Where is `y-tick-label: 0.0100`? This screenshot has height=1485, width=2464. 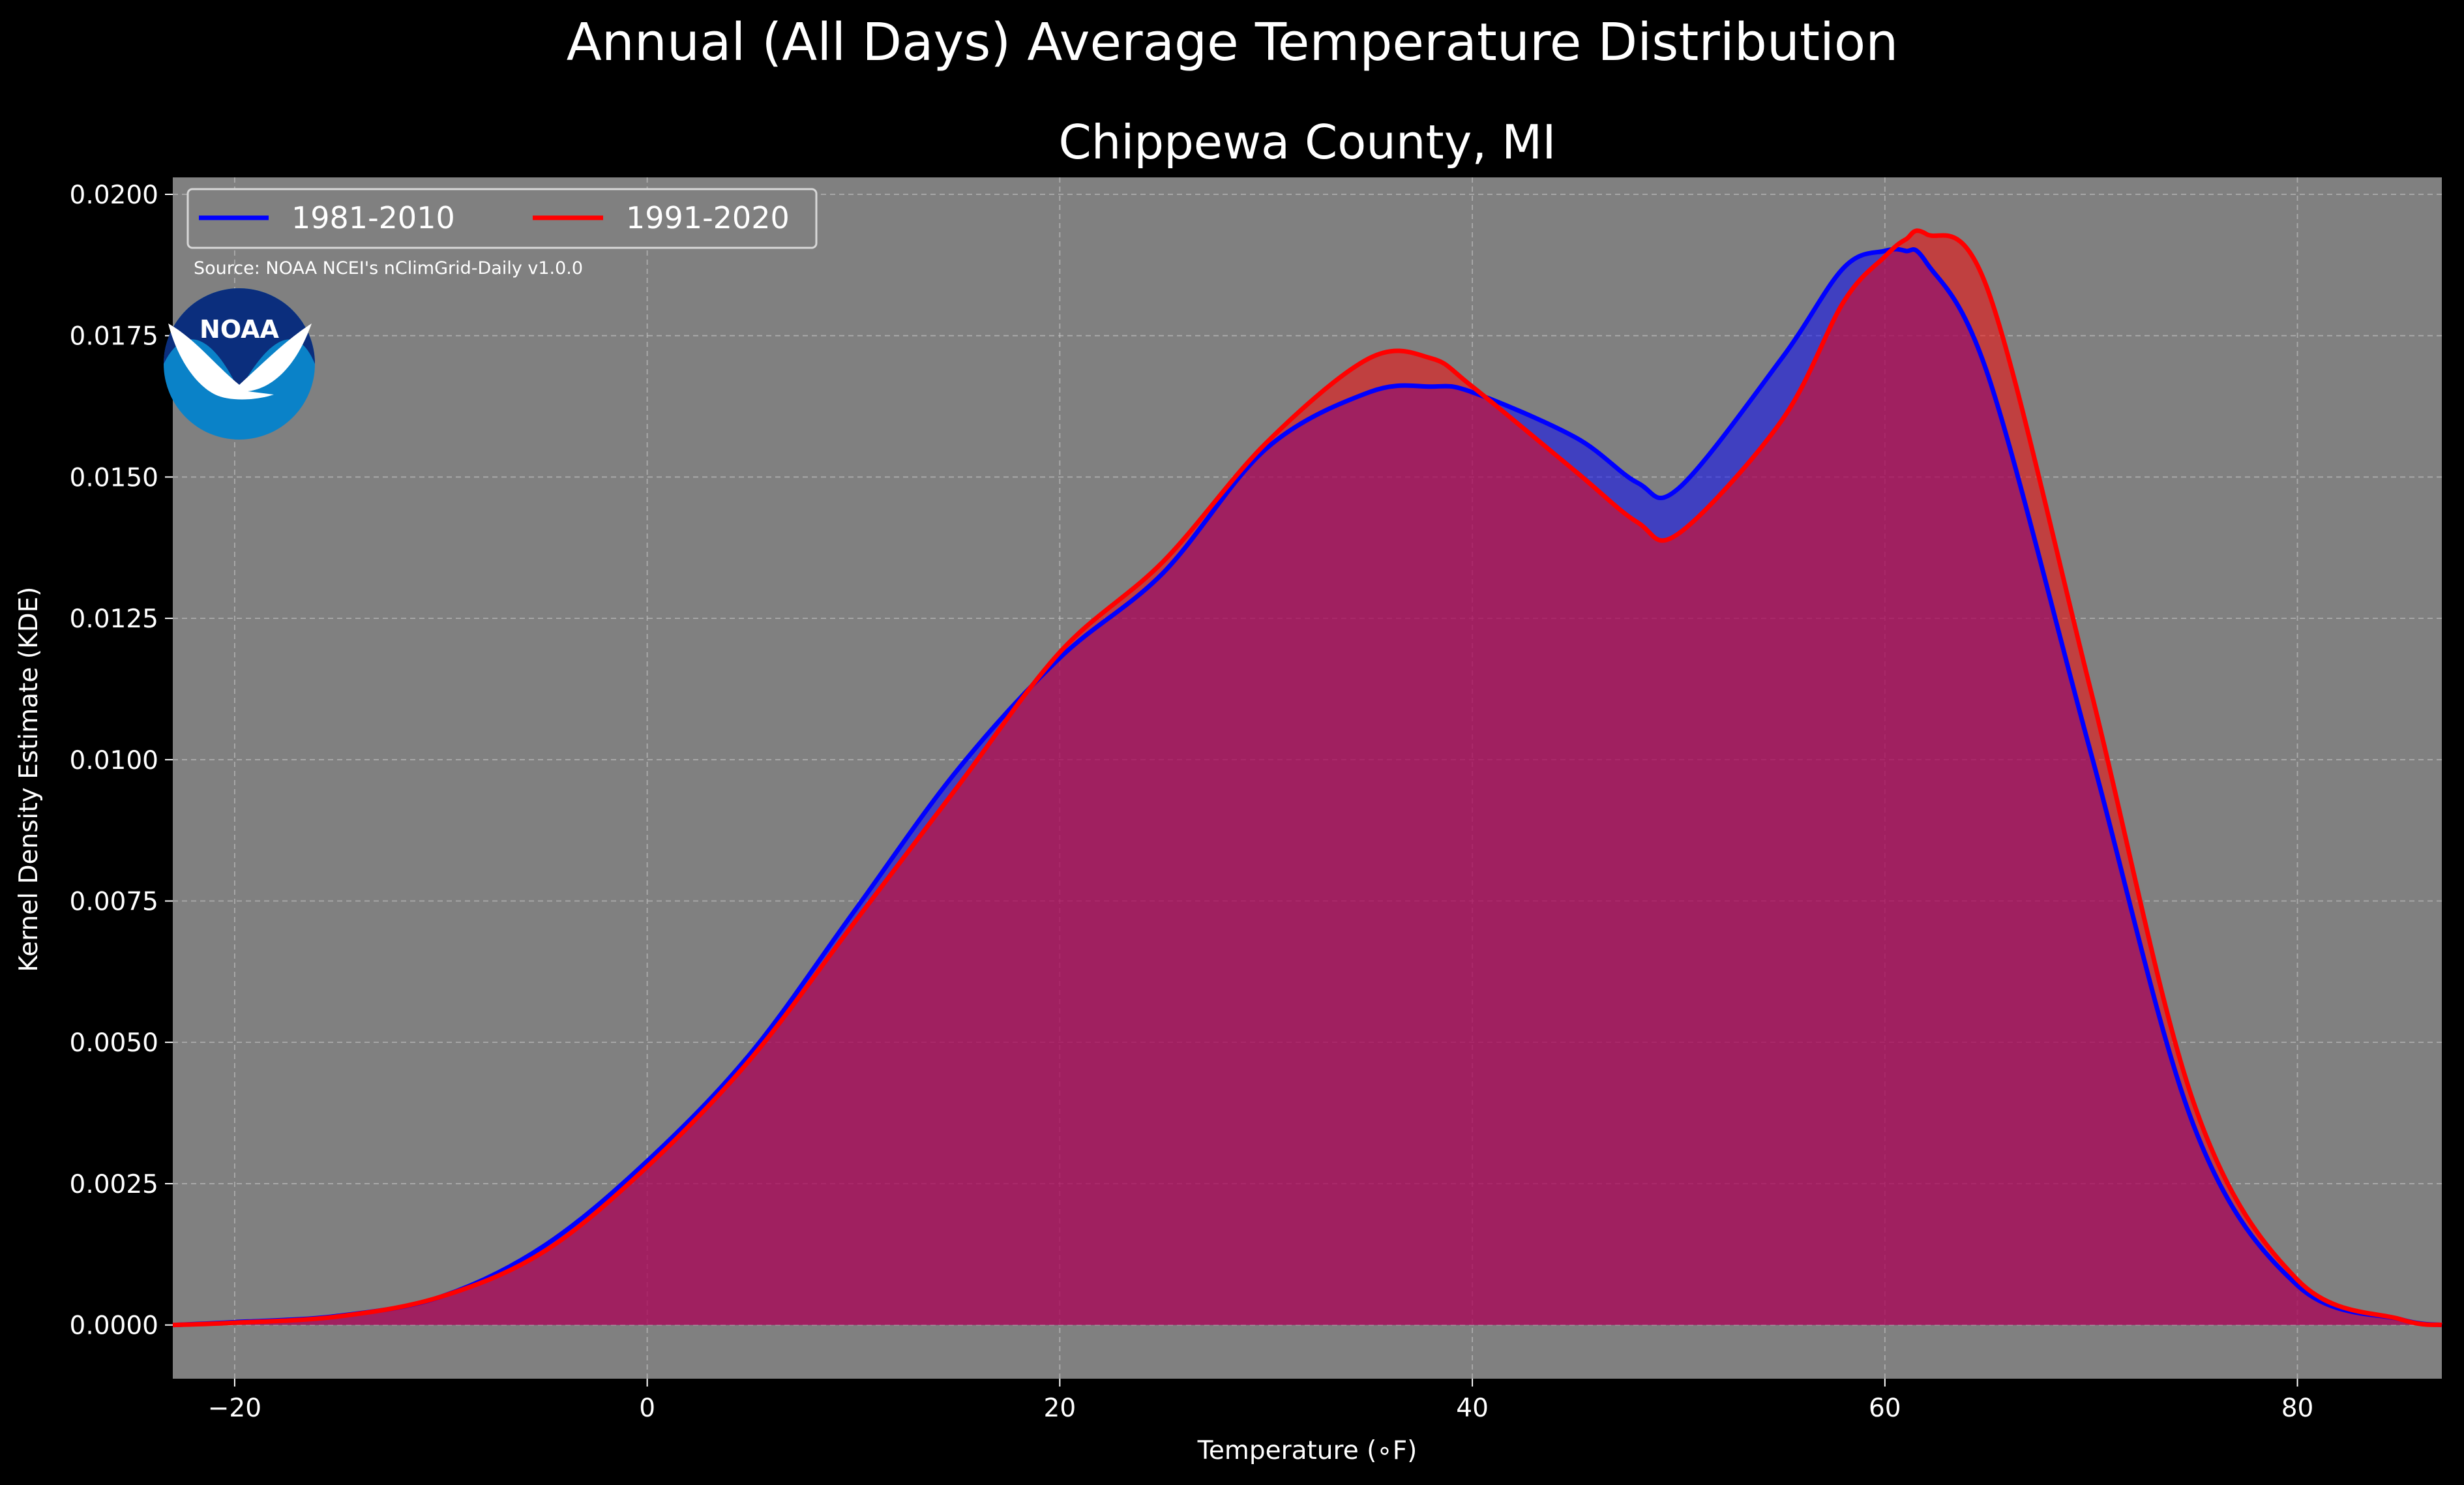
y-tick-label: 0.0100 is located at coordinates (114, 761).